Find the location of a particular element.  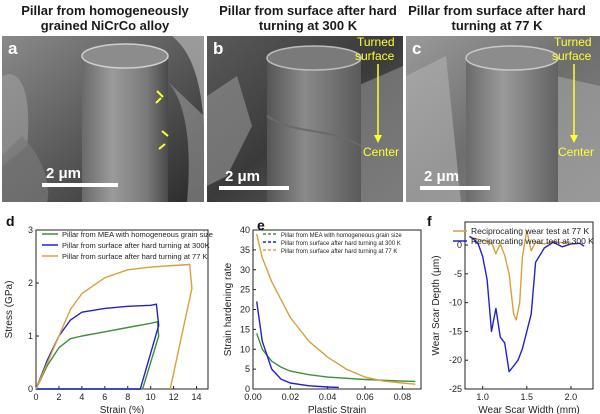

x-tick-label: 1.0 is located at coordinates (482, 397).